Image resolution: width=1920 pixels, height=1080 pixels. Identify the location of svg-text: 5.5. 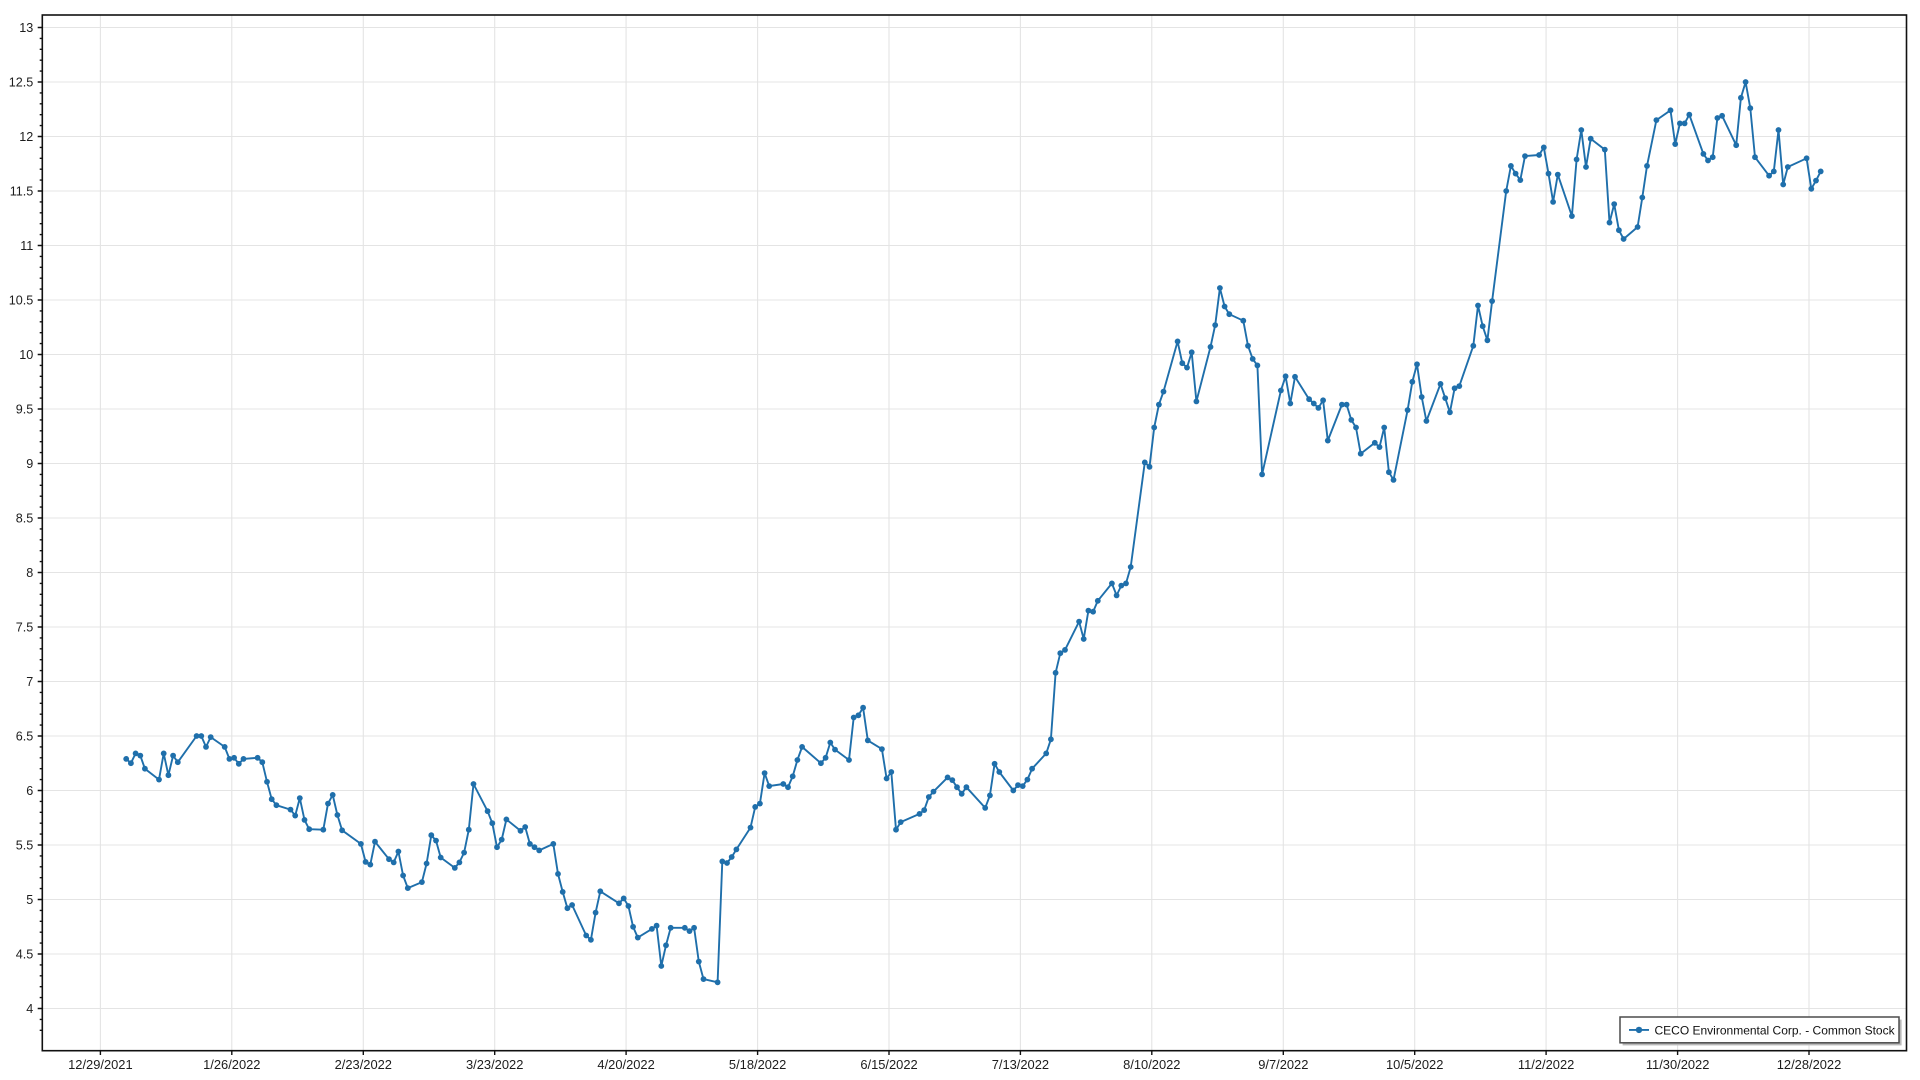
(25, 845).